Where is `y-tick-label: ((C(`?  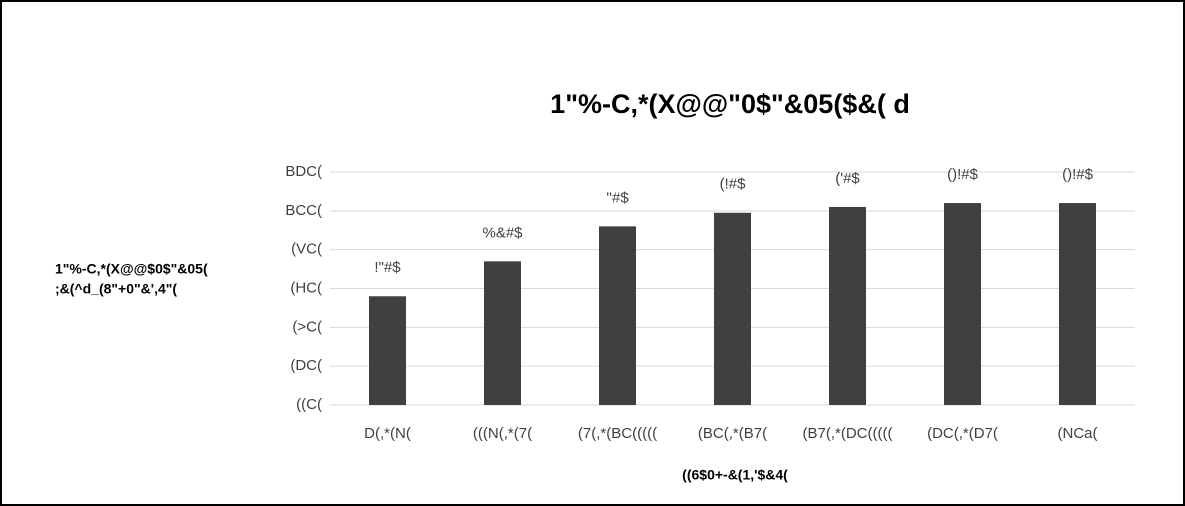
y-tick-label: ((C( is located at coordinates (309, 404).